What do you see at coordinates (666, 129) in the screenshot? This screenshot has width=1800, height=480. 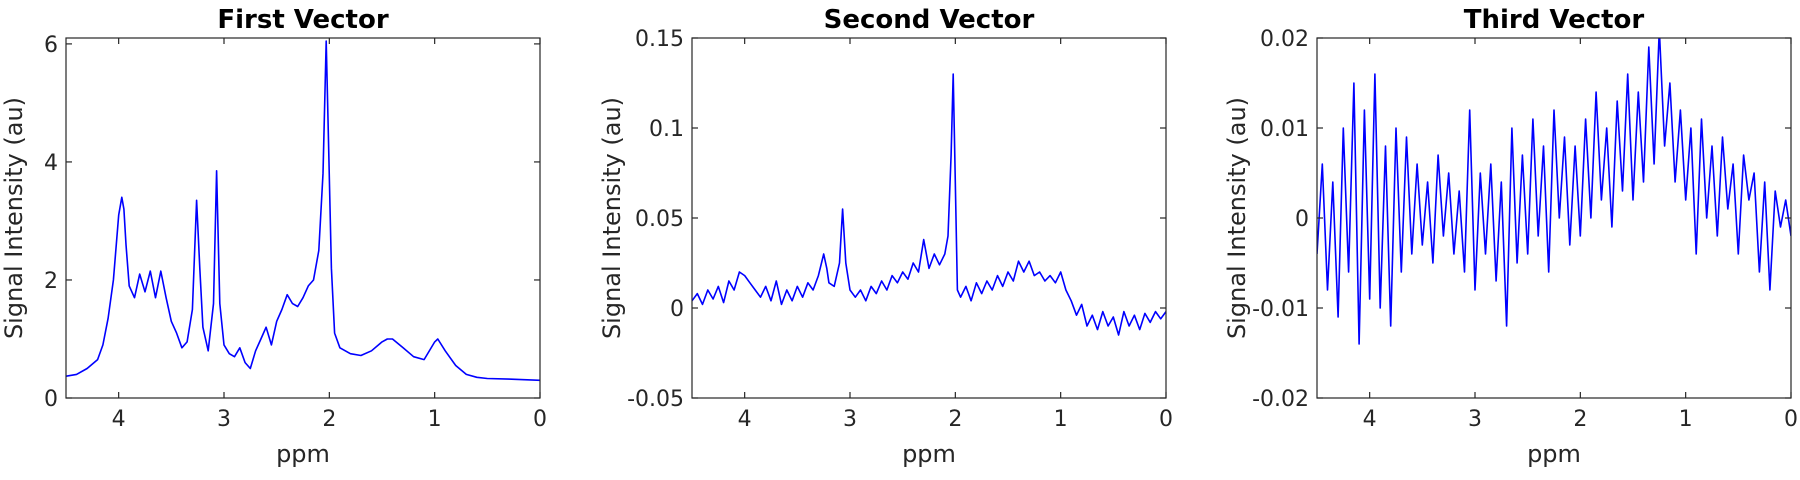 I see `y-tick-label: 0.1` at bounding box center [666, 129].